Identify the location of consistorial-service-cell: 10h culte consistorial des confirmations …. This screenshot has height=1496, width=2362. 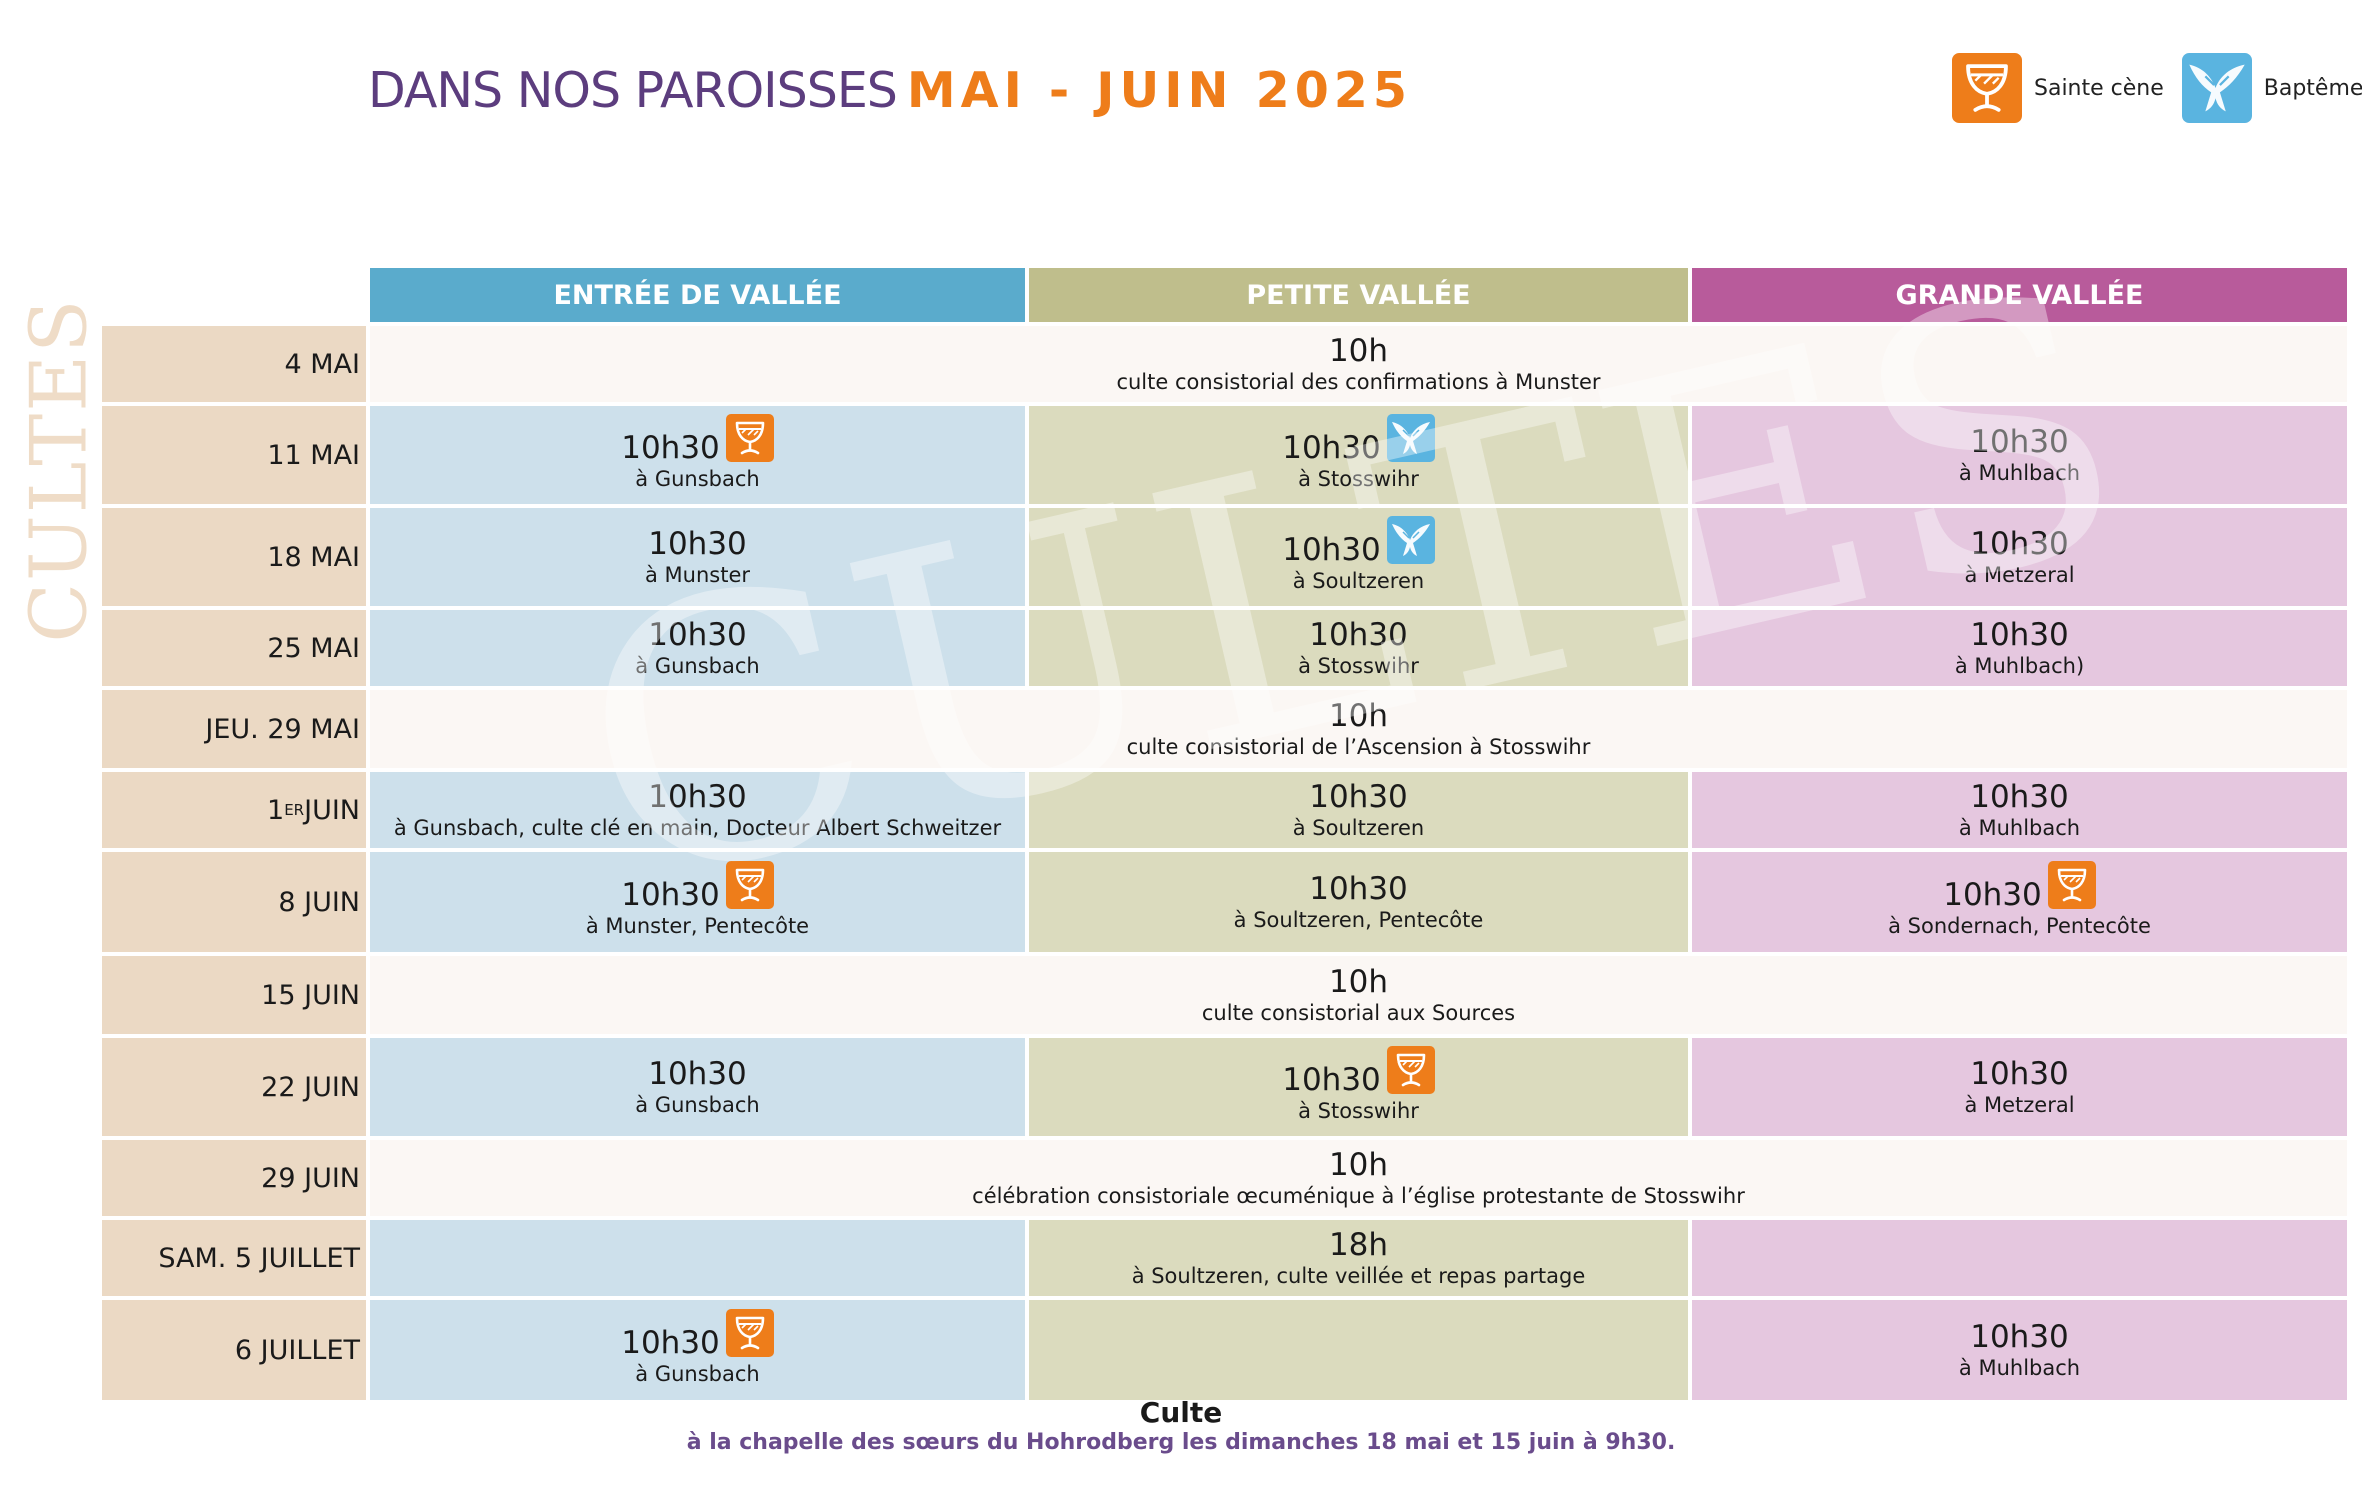
(1358, 364).